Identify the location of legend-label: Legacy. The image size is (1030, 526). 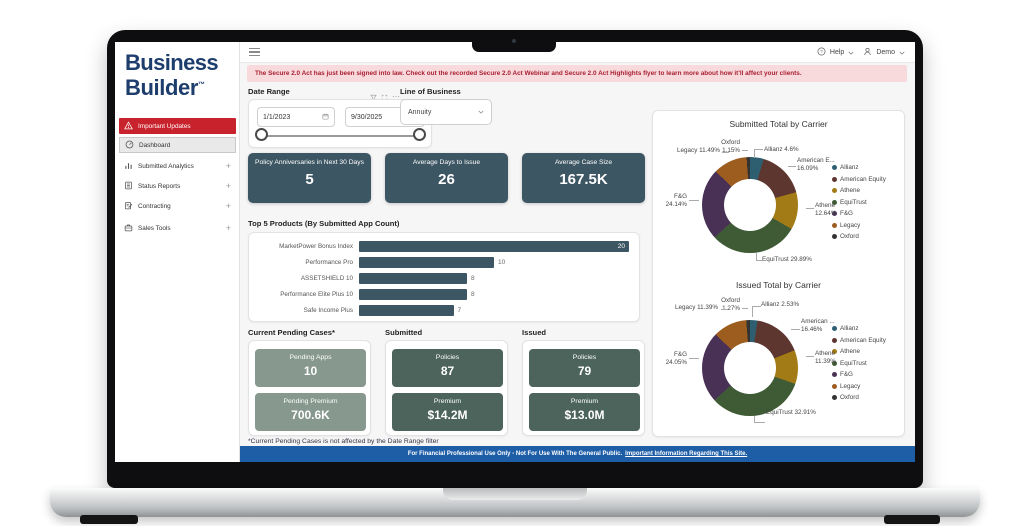
(850, 225).